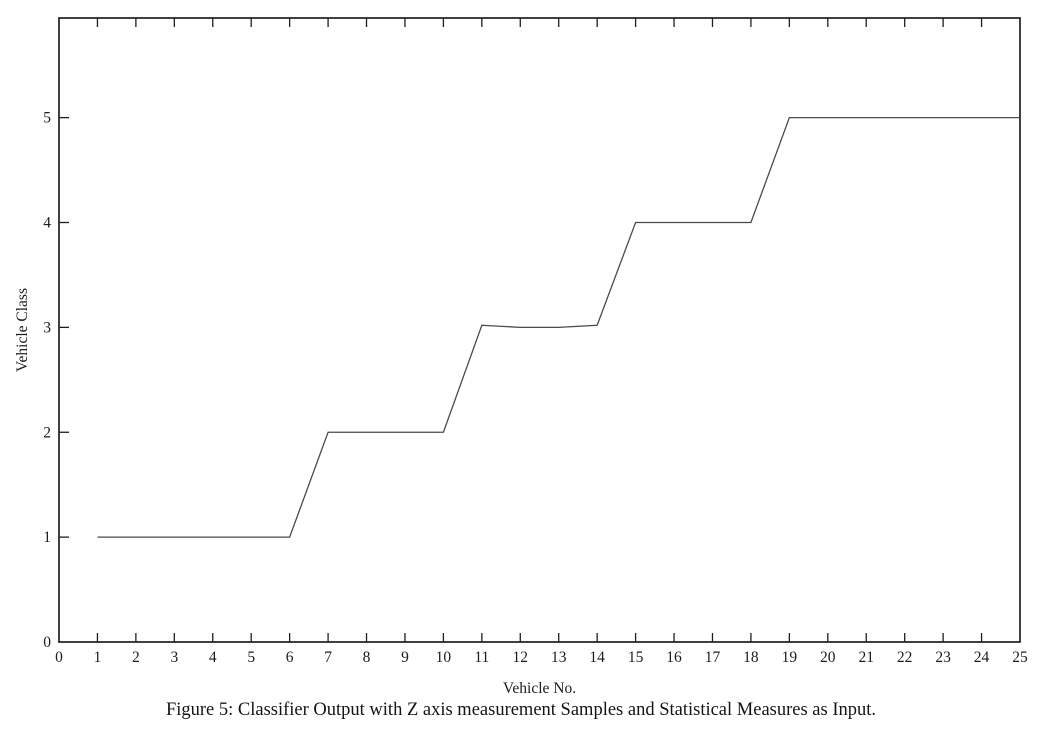  What do you see at coordinates (22, 330) in the screenshot?
I see `y-axis-label: Vehicle Class` at bounding box center [22, 330].